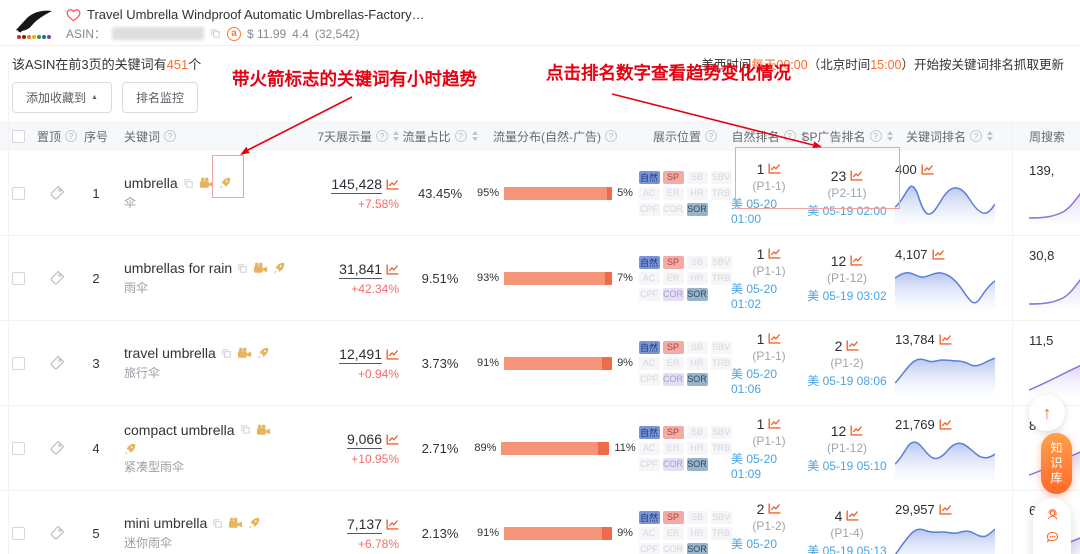 This screenshot has height=554, width=1080. I want to click on keyword-text: umbrellas for rain, so click(178, 268).